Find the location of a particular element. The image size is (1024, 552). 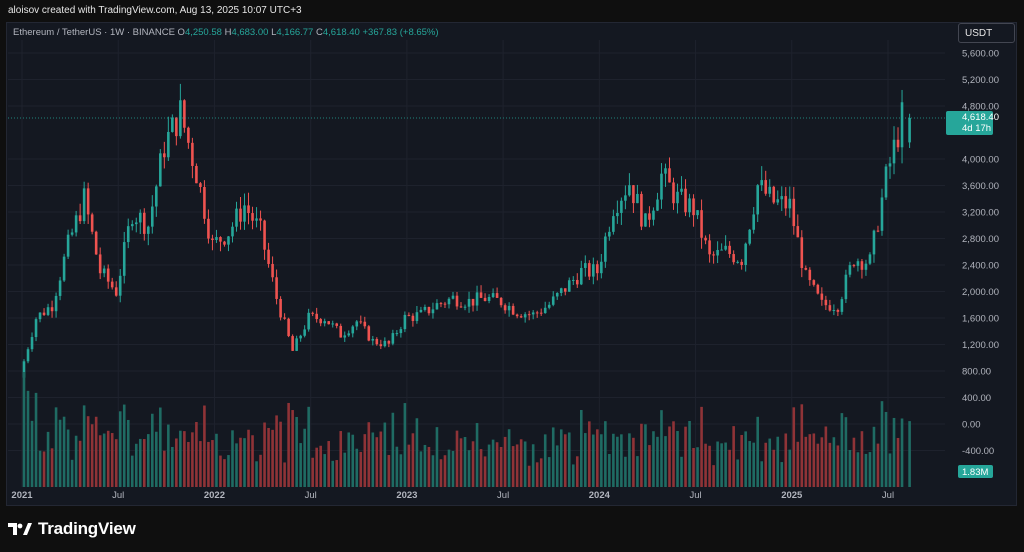

volume-badge is located at coordinates (975, 471).